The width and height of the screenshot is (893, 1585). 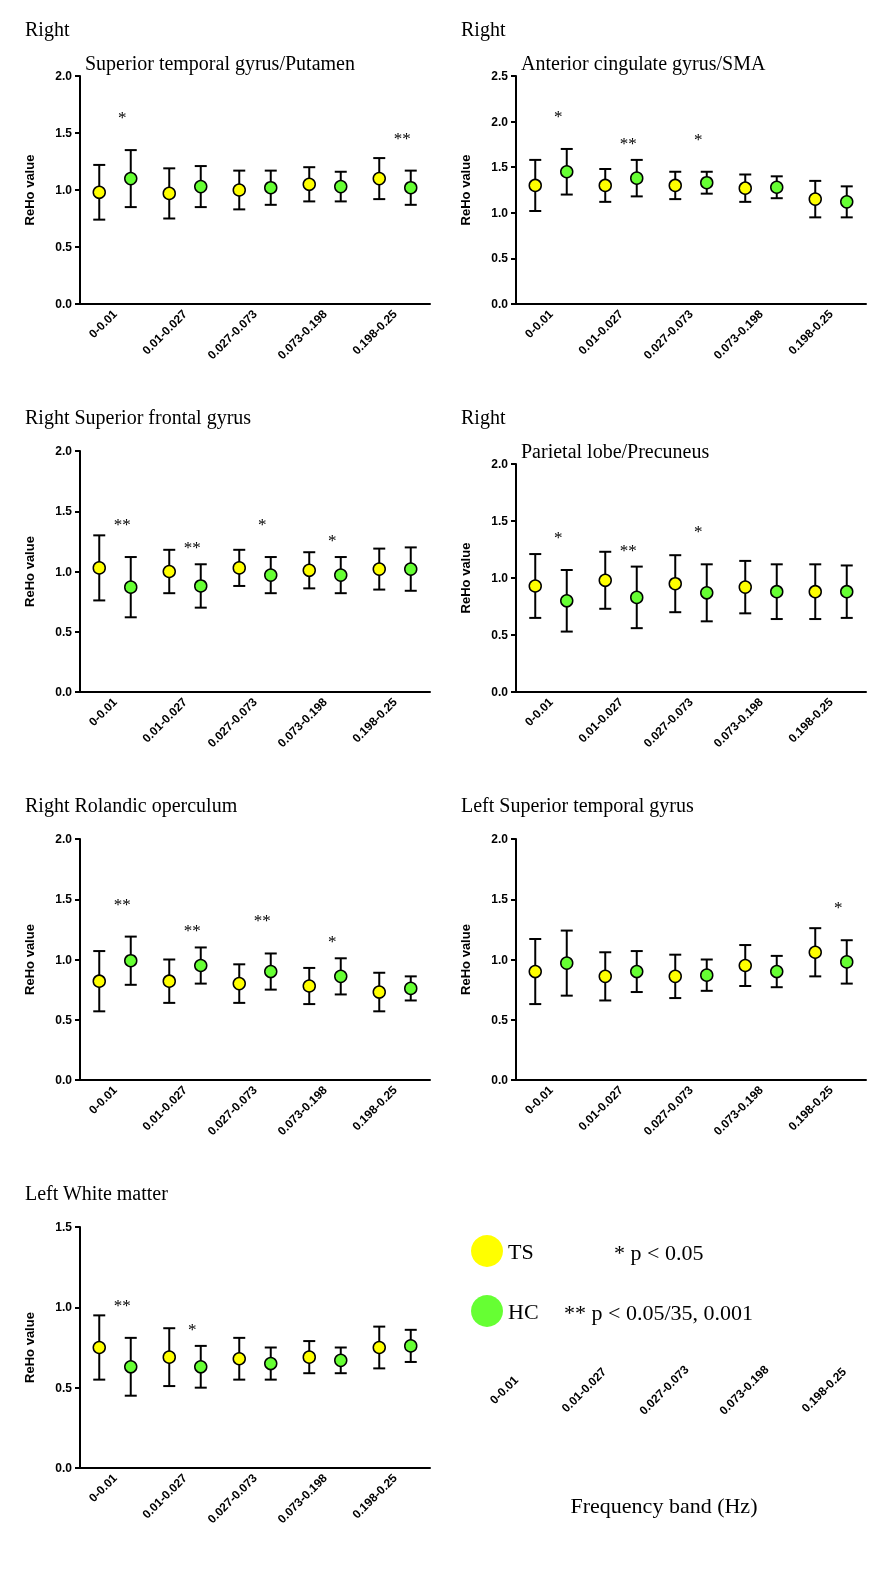 I want to click on chart-subtitle: Superior temporal gyrus/Putamen, so click(x=220, y=63).